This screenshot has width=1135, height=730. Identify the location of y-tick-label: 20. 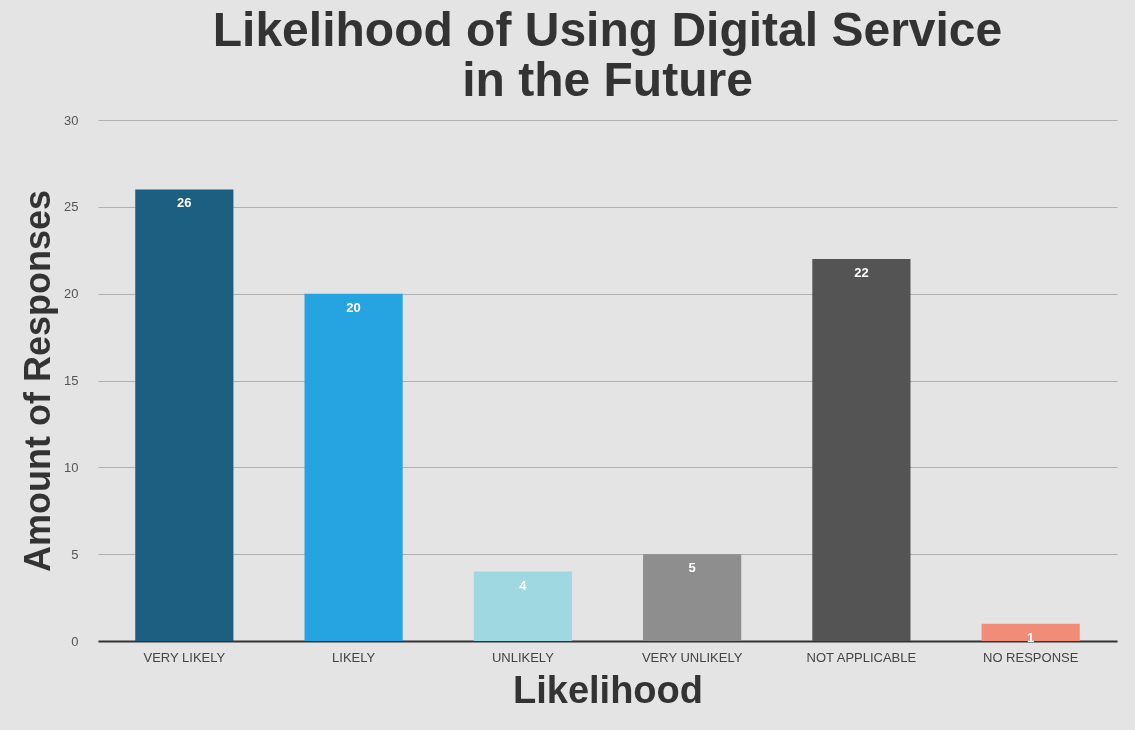
(71, 294).